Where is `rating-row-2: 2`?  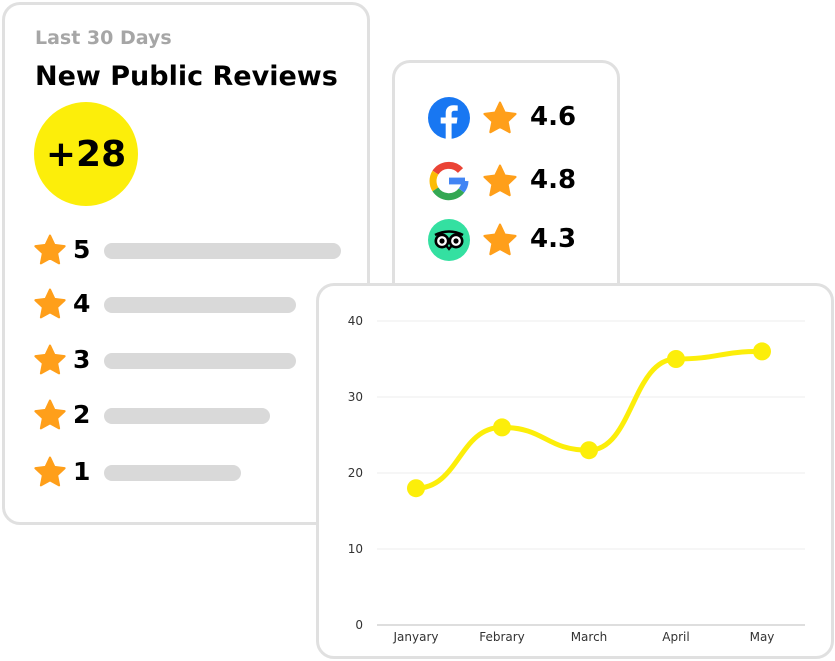
rating-row-2: 2 is located at coordinates (198, 416).